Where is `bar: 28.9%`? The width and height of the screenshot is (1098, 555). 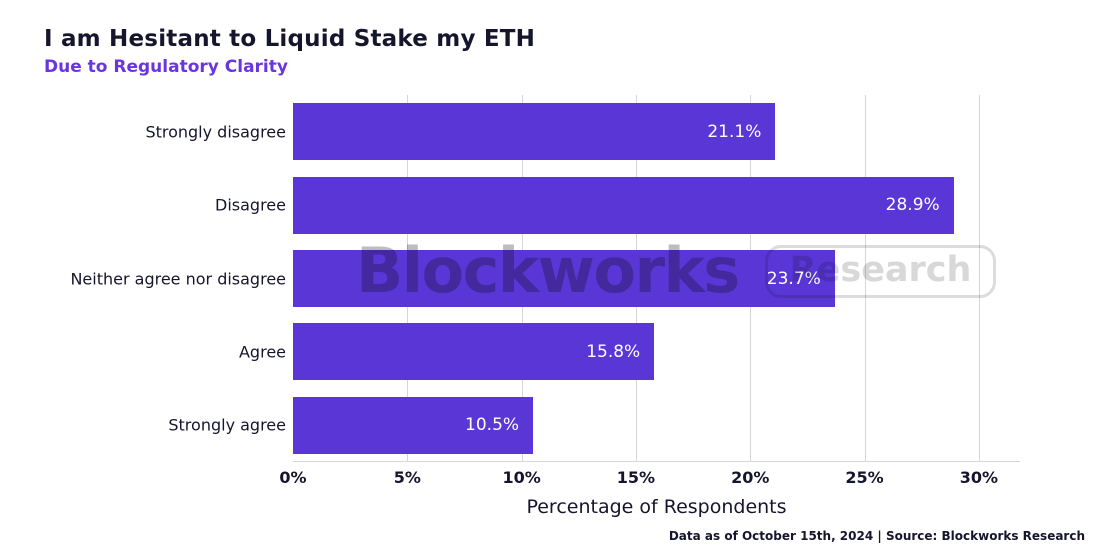
bar: 28.9% is located at coordinates (623, 205).